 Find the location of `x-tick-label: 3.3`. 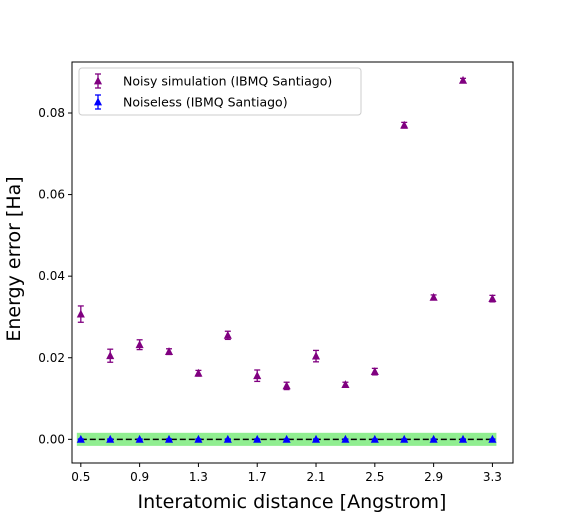

x-tick-label: 3.3 is located at coordinates (492, 477).